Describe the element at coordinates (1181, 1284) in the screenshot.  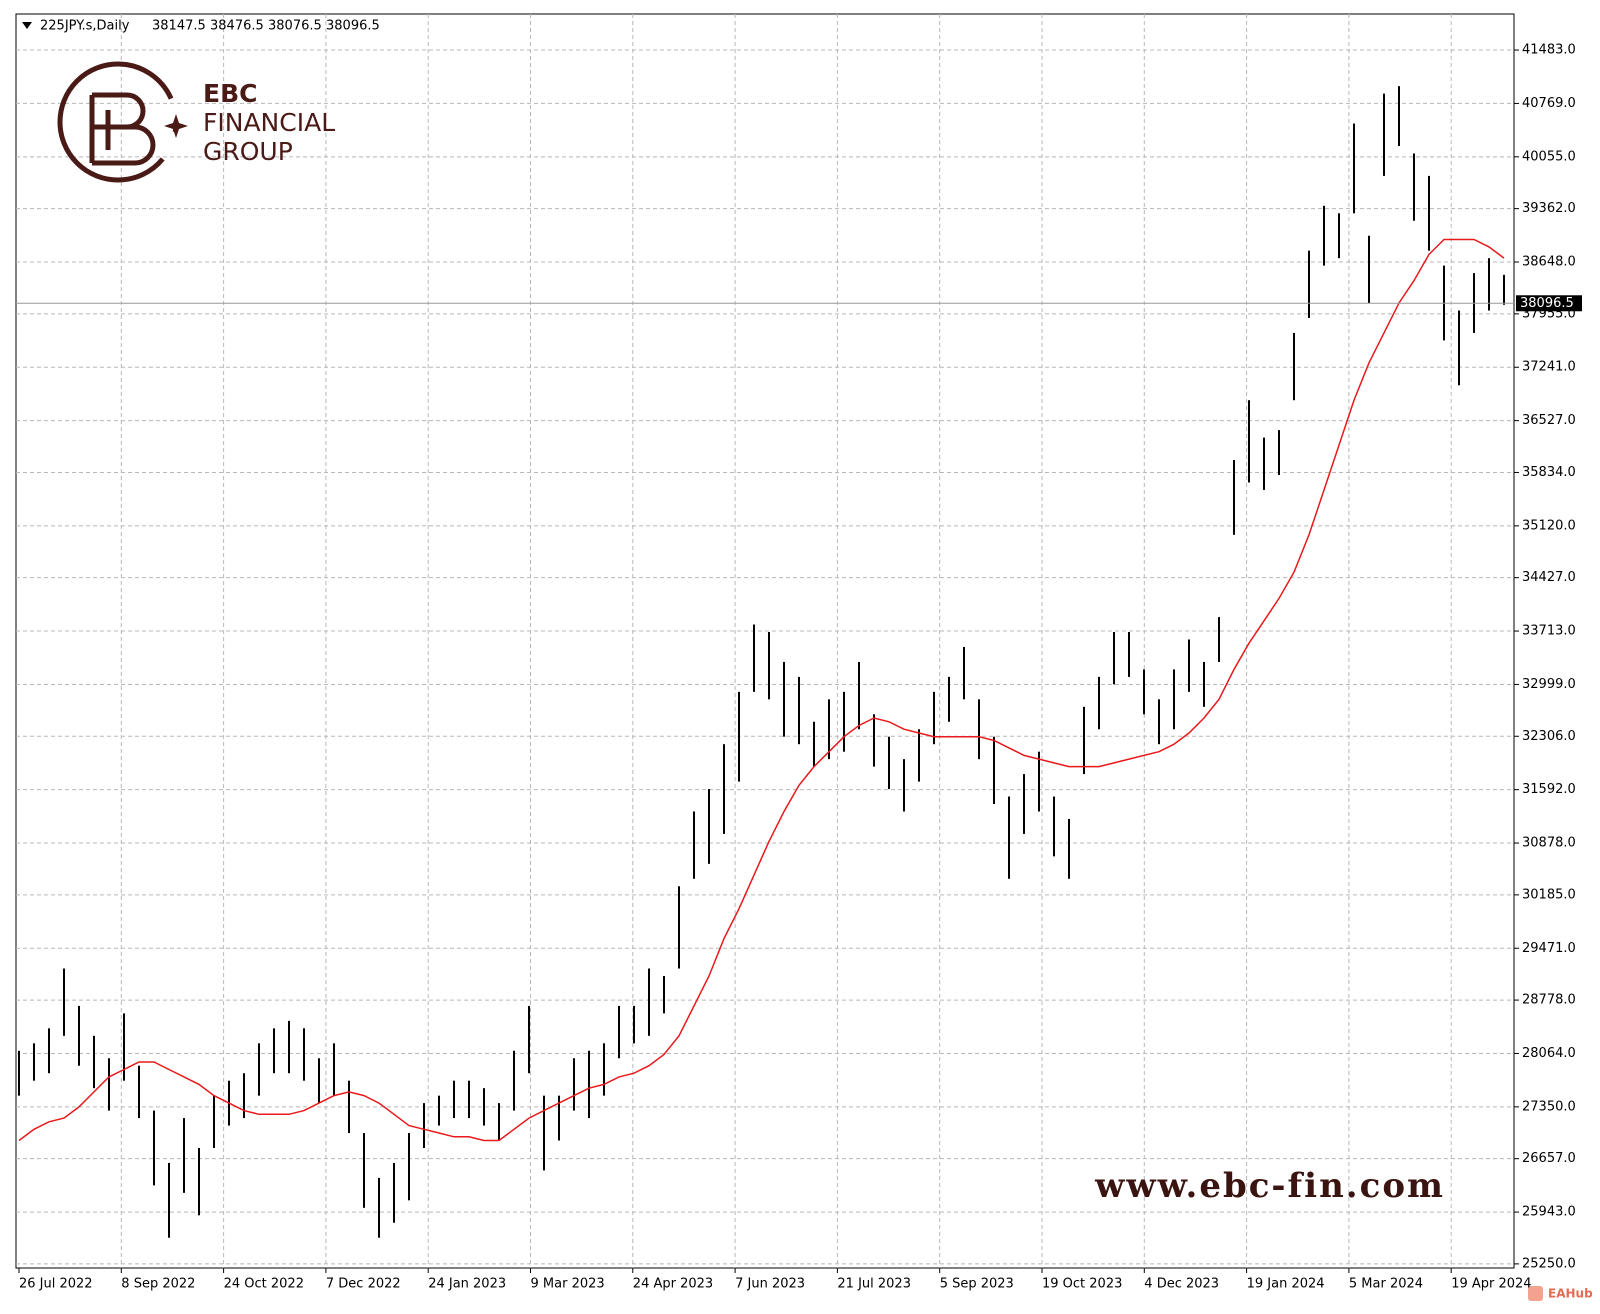
I see `x-tick-label: 4 Dec 2023` at that location.